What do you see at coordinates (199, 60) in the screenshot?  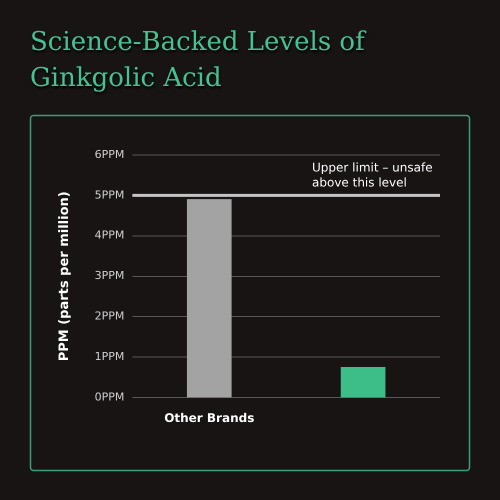 I see `chart-title: Science-Backed Levels of Ginkgolic Acid` at bounding box center [199, 60].